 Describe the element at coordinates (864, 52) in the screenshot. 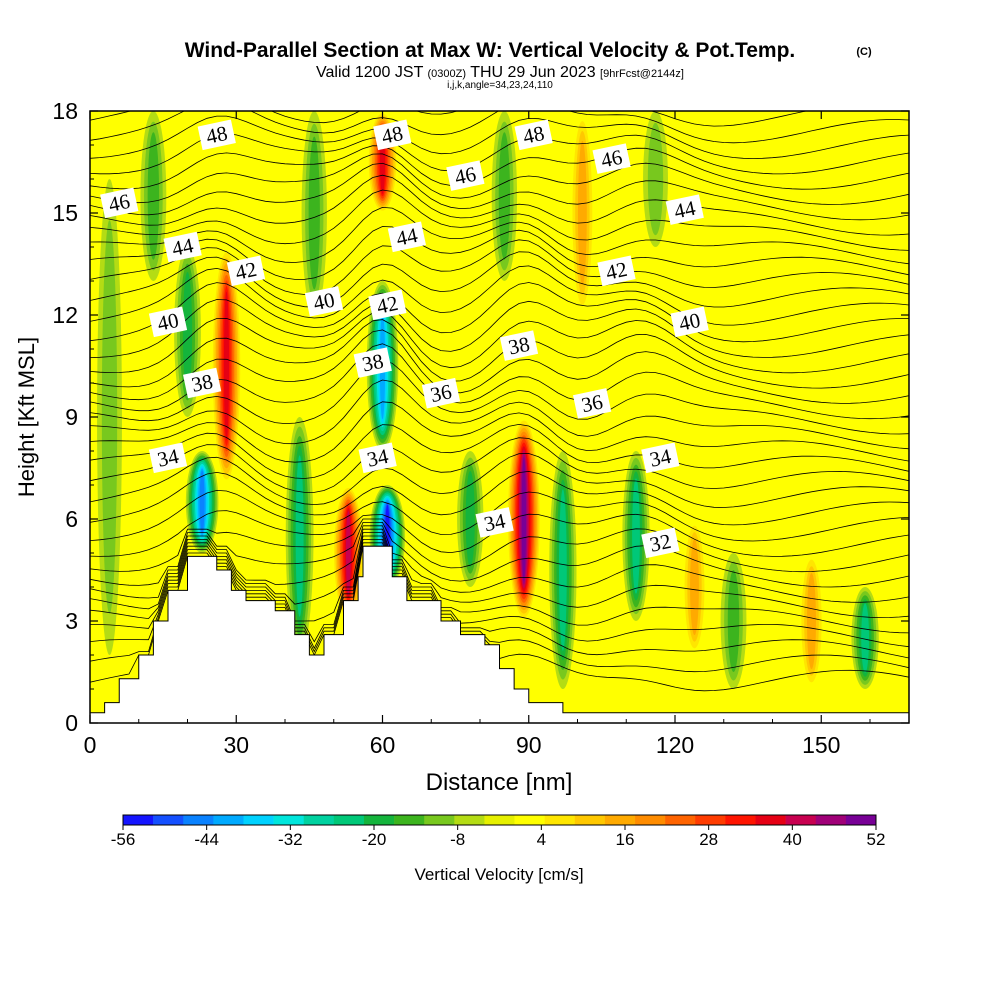

I see `chart-title-mark: (C)` at that location.